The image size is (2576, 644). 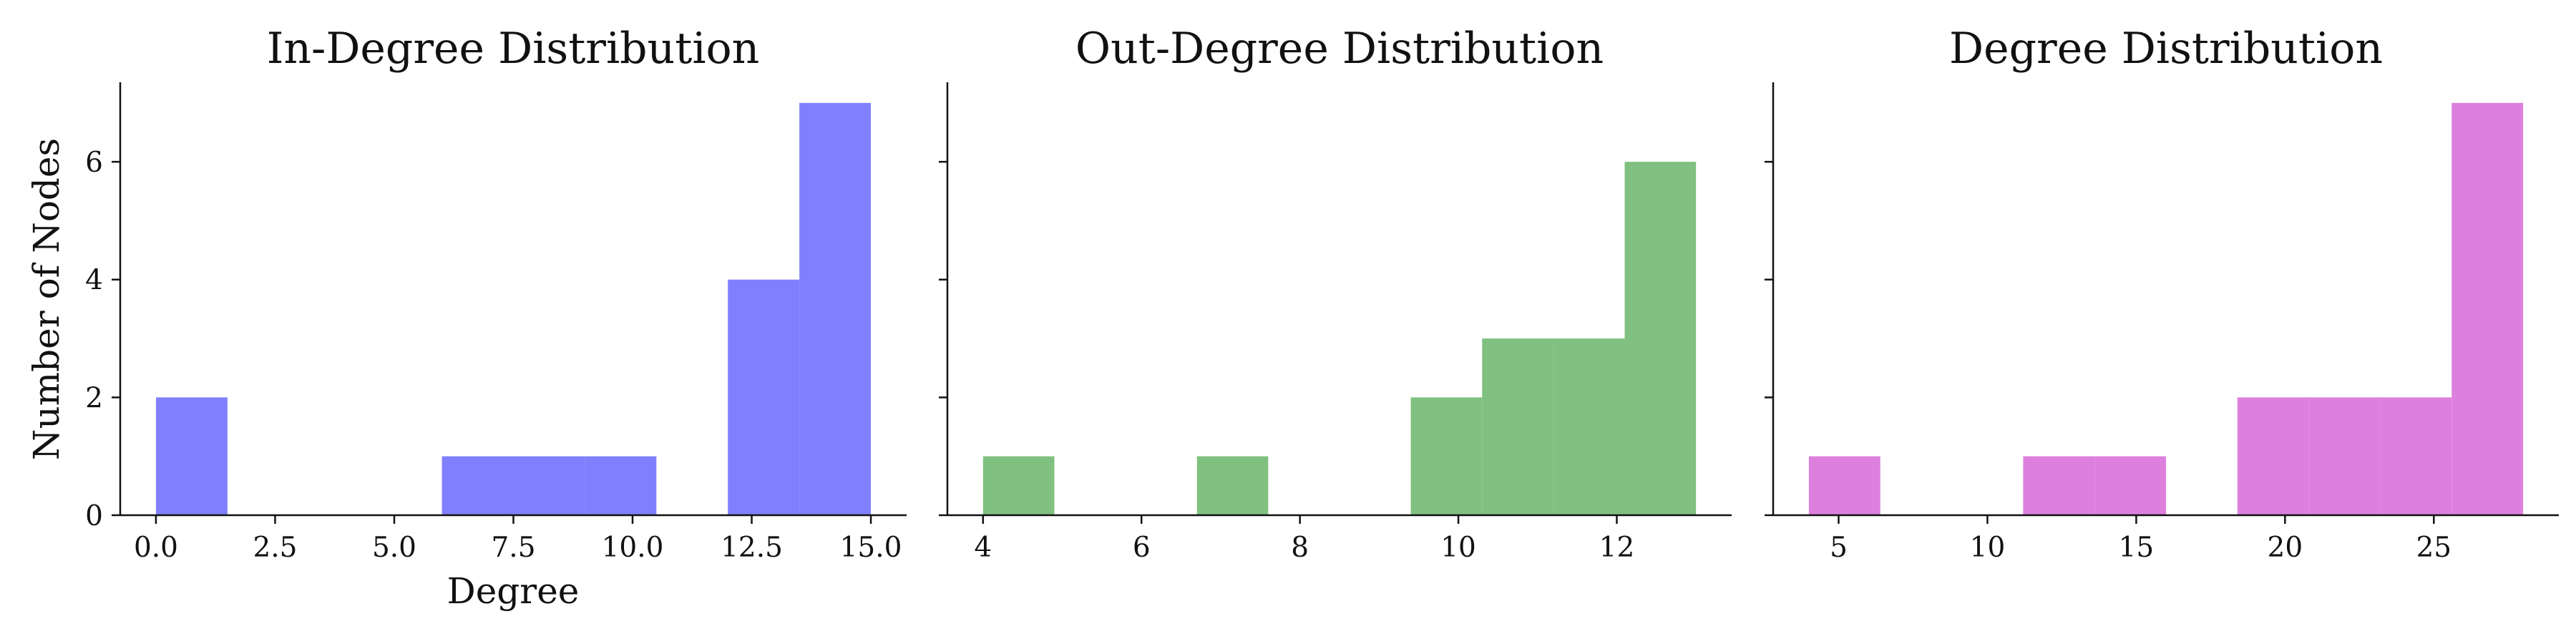 I want to click on x-tick-label: 7.5, so click(x=513, y=548).